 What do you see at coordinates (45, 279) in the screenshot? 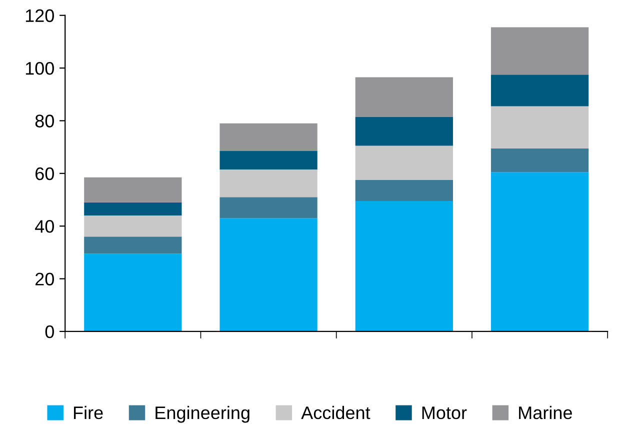
I see `y-tick-label: 20` at bounding box center [45, 279].